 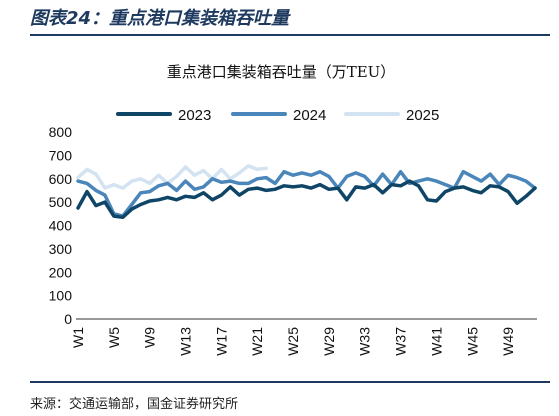 What do you see at coordinates (61, 272) in the screenshot?
I see `y-tick-label: 200` at bounding box center [61, 272].